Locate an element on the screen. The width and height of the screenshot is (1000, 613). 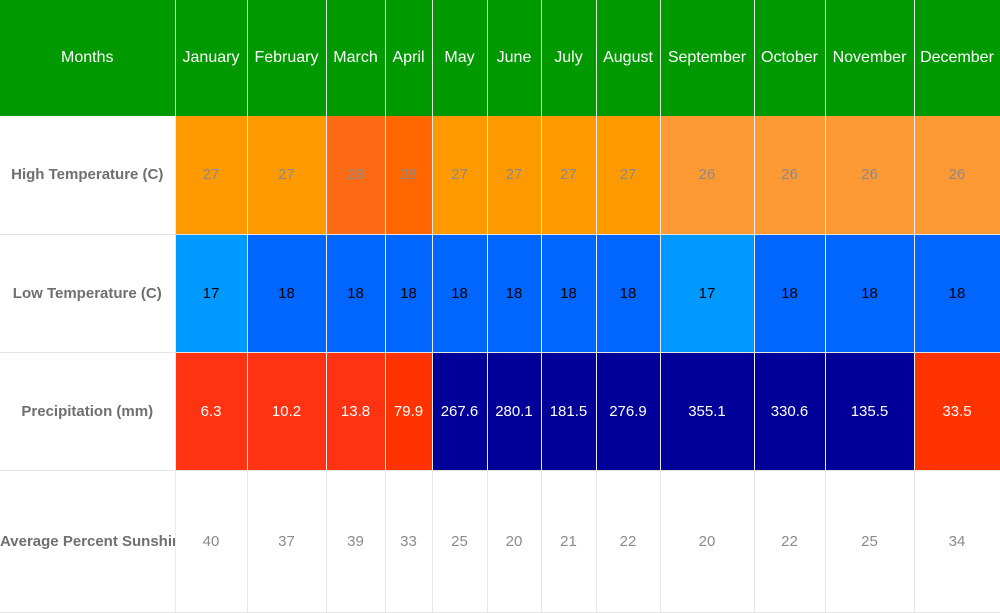
high-temp-cell-jan: 27 is located at coordinates (211, 175).